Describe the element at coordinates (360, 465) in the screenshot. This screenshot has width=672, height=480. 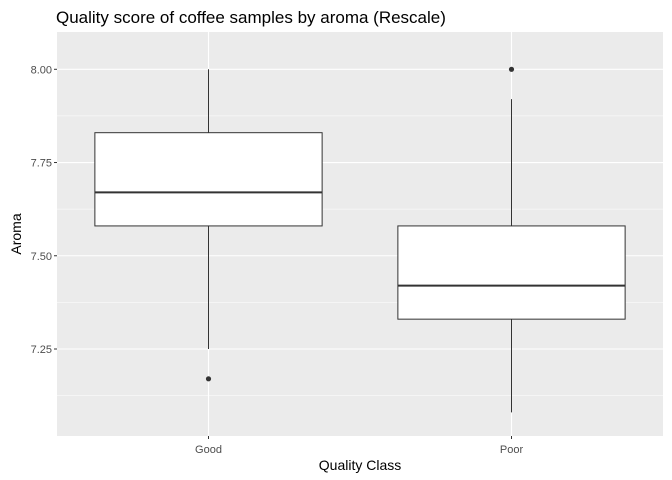
I see `x-axis-title: Quality Class` at that location.